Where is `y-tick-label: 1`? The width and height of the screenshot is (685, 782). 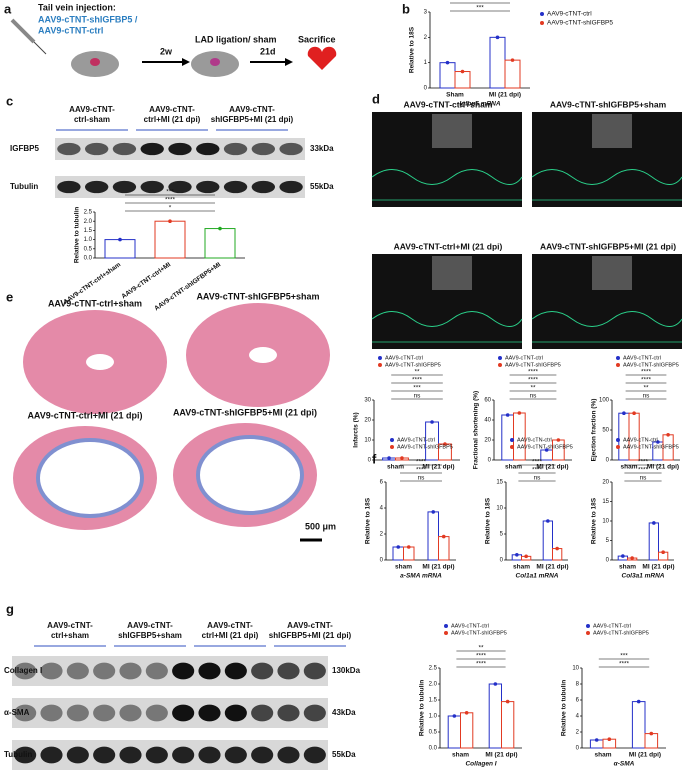 y-tick-label: 1 is located at coordinates (426, 63).